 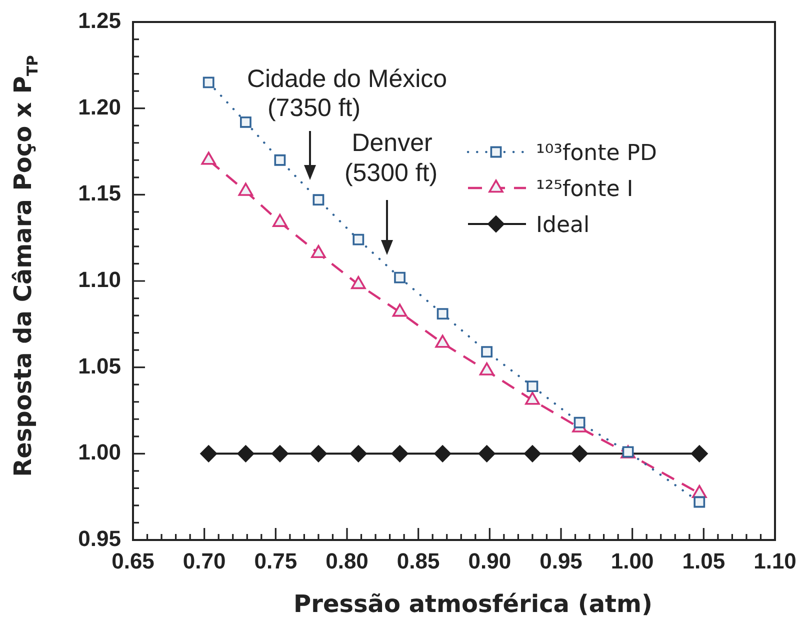 I want to click on x-tick-label: 0.75, so click(x=276, y=561).